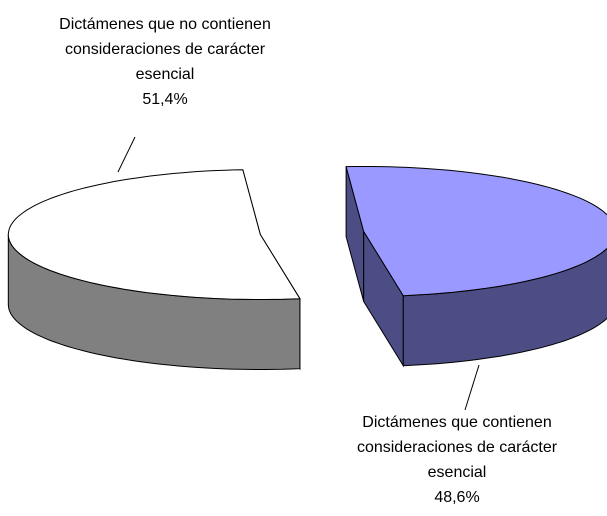  Describe the element at coordinates (457, 497) in the screenshot. I see `value-label: 48,6%` at that location.